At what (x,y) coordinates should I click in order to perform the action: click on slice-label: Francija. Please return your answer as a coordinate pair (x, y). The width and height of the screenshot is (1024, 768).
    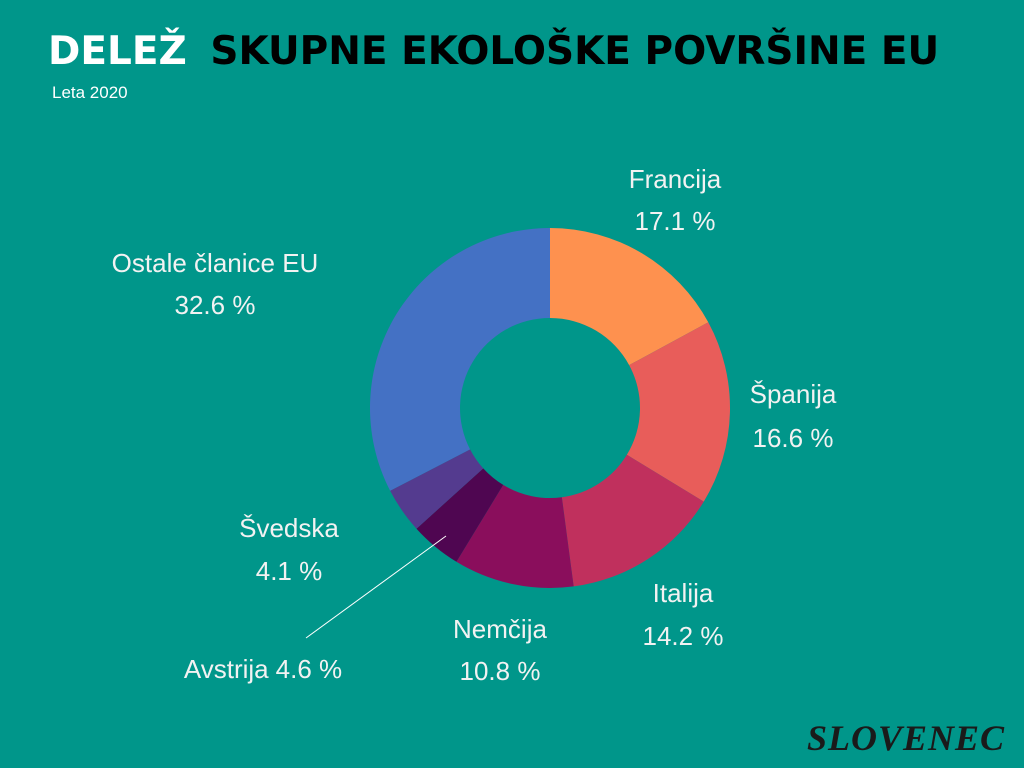
    Looking at the image, I should click on (675, 179).